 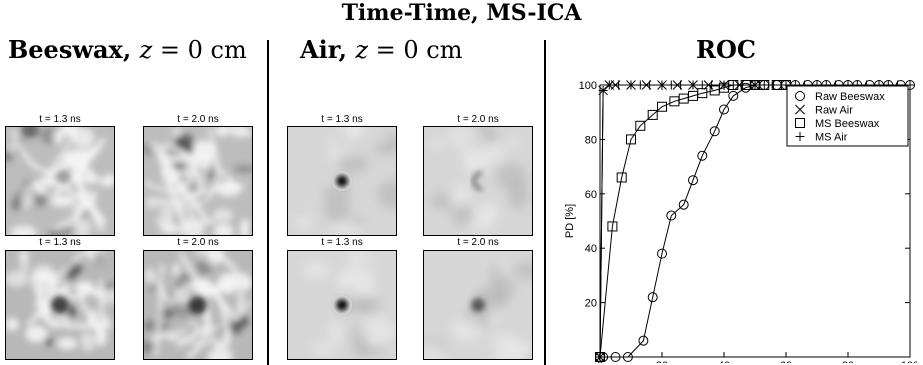 I want to click on y-tick-label: 20, so click(x=591, y=304).